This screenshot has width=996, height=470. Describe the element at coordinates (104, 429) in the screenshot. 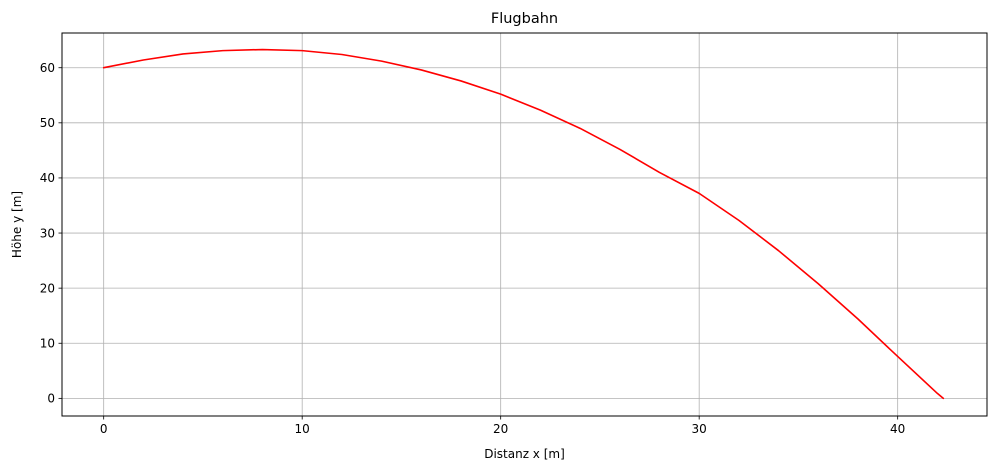

I see `x-tick-label: 0` at that location.